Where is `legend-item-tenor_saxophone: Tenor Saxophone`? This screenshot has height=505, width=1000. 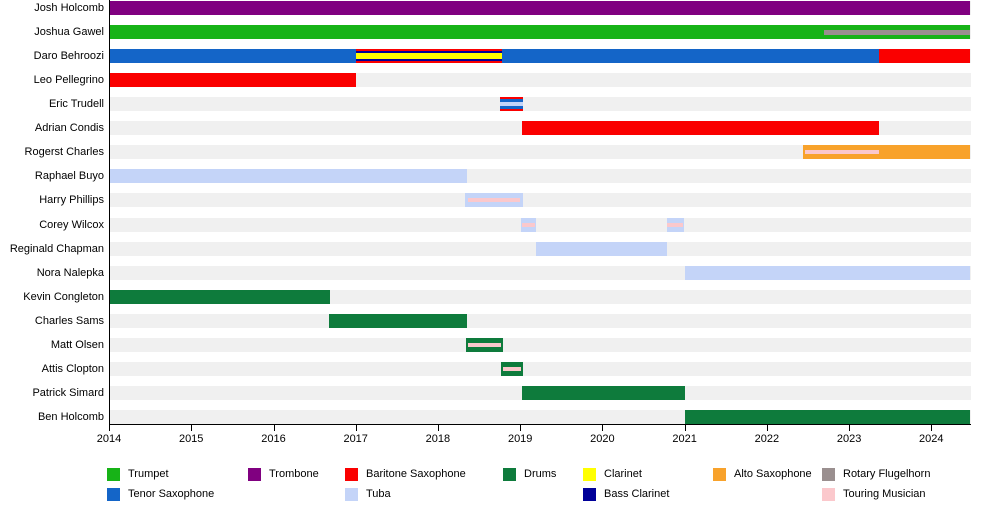
legend-item-tenor_saxophone: Tenor Saxophone is located at coordinates (177, 494).